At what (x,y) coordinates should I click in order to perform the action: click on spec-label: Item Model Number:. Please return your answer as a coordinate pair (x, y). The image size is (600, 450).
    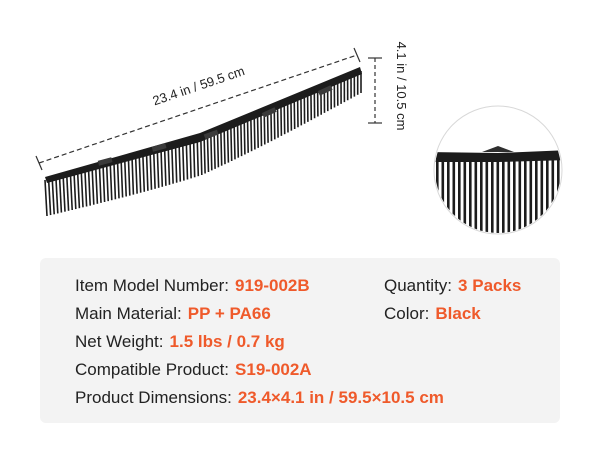
    Looking at the image, I should click on (152, 285).